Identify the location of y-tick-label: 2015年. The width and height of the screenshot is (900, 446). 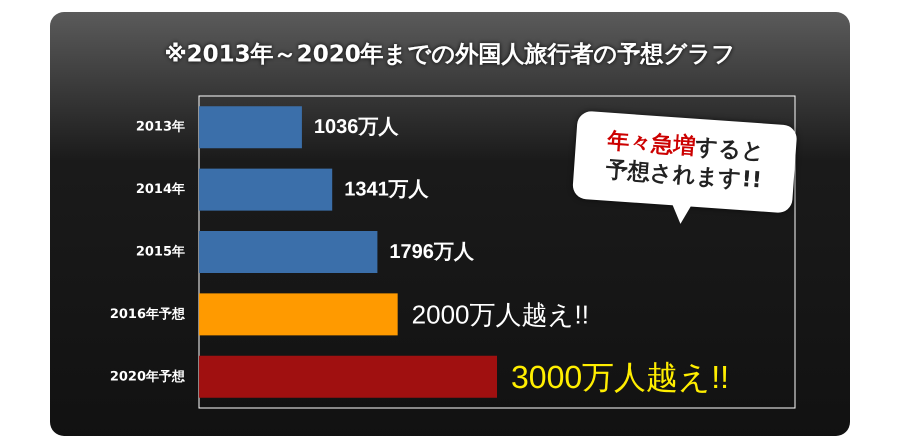
(160, 252).